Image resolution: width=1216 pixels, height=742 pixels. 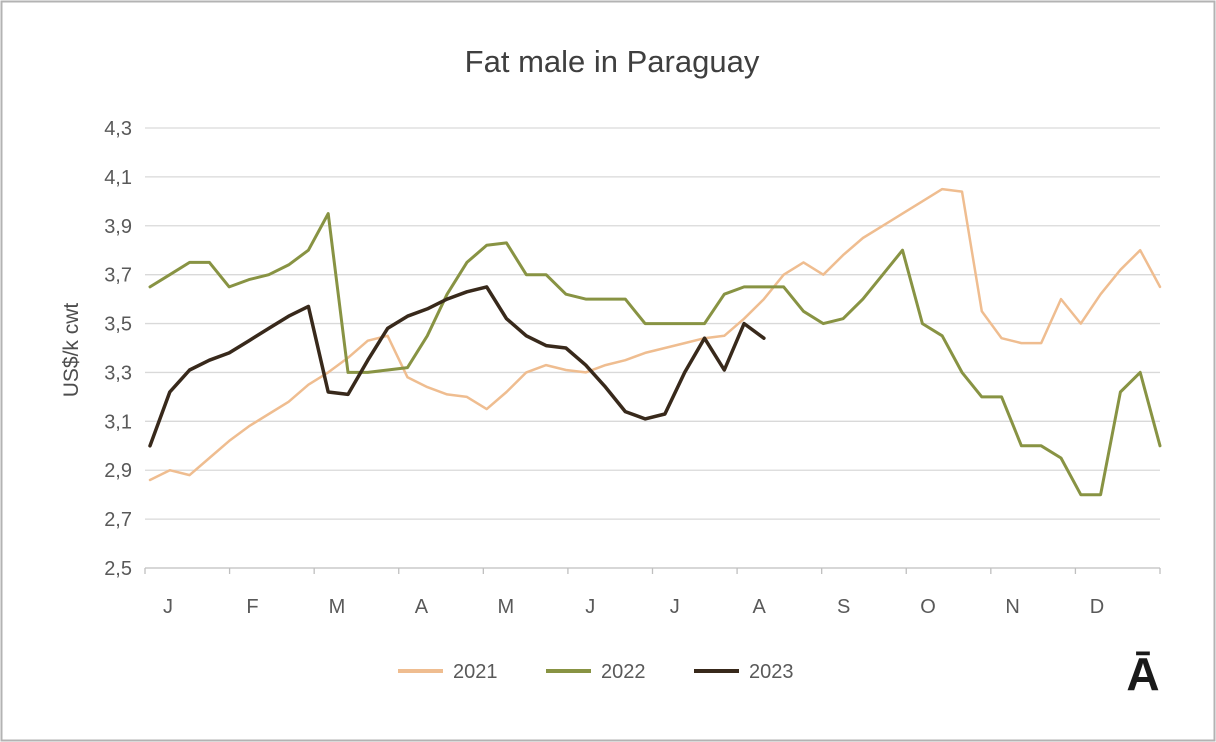 What do you see at coordinates (771, 672) in the screenshot?
I see `legend-label-2023: 2023` at bounding box center [771, 672].